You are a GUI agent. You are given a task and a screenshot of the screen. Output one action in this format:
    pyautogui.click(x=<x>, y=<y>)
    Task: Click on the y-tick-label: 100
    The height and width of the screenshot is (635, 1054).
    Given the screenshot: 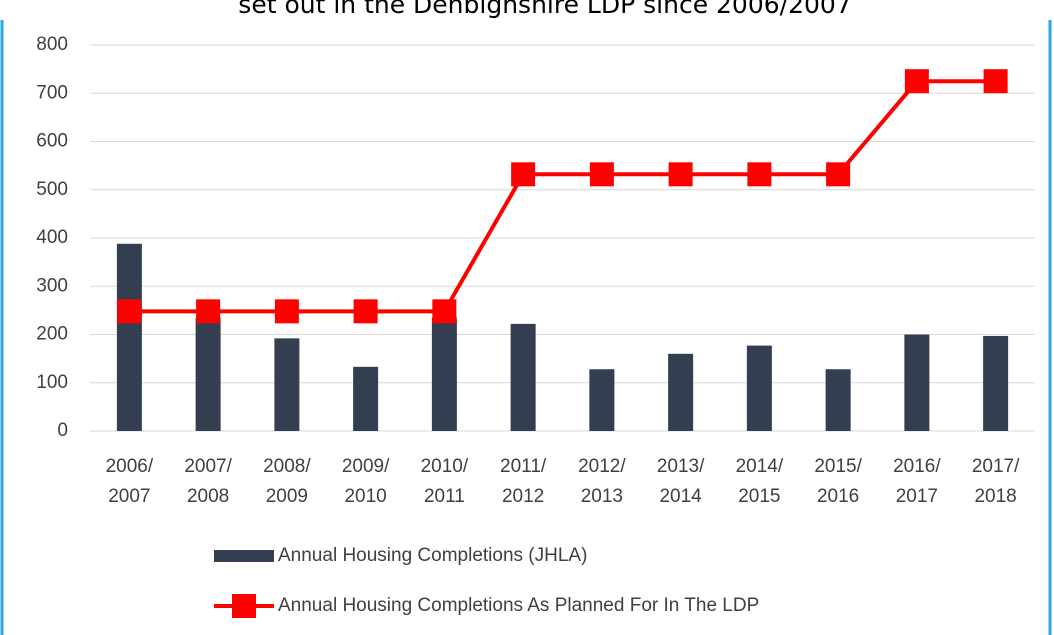 What is the action you would take?
    pyautogui.click(x=52, y=382)
    